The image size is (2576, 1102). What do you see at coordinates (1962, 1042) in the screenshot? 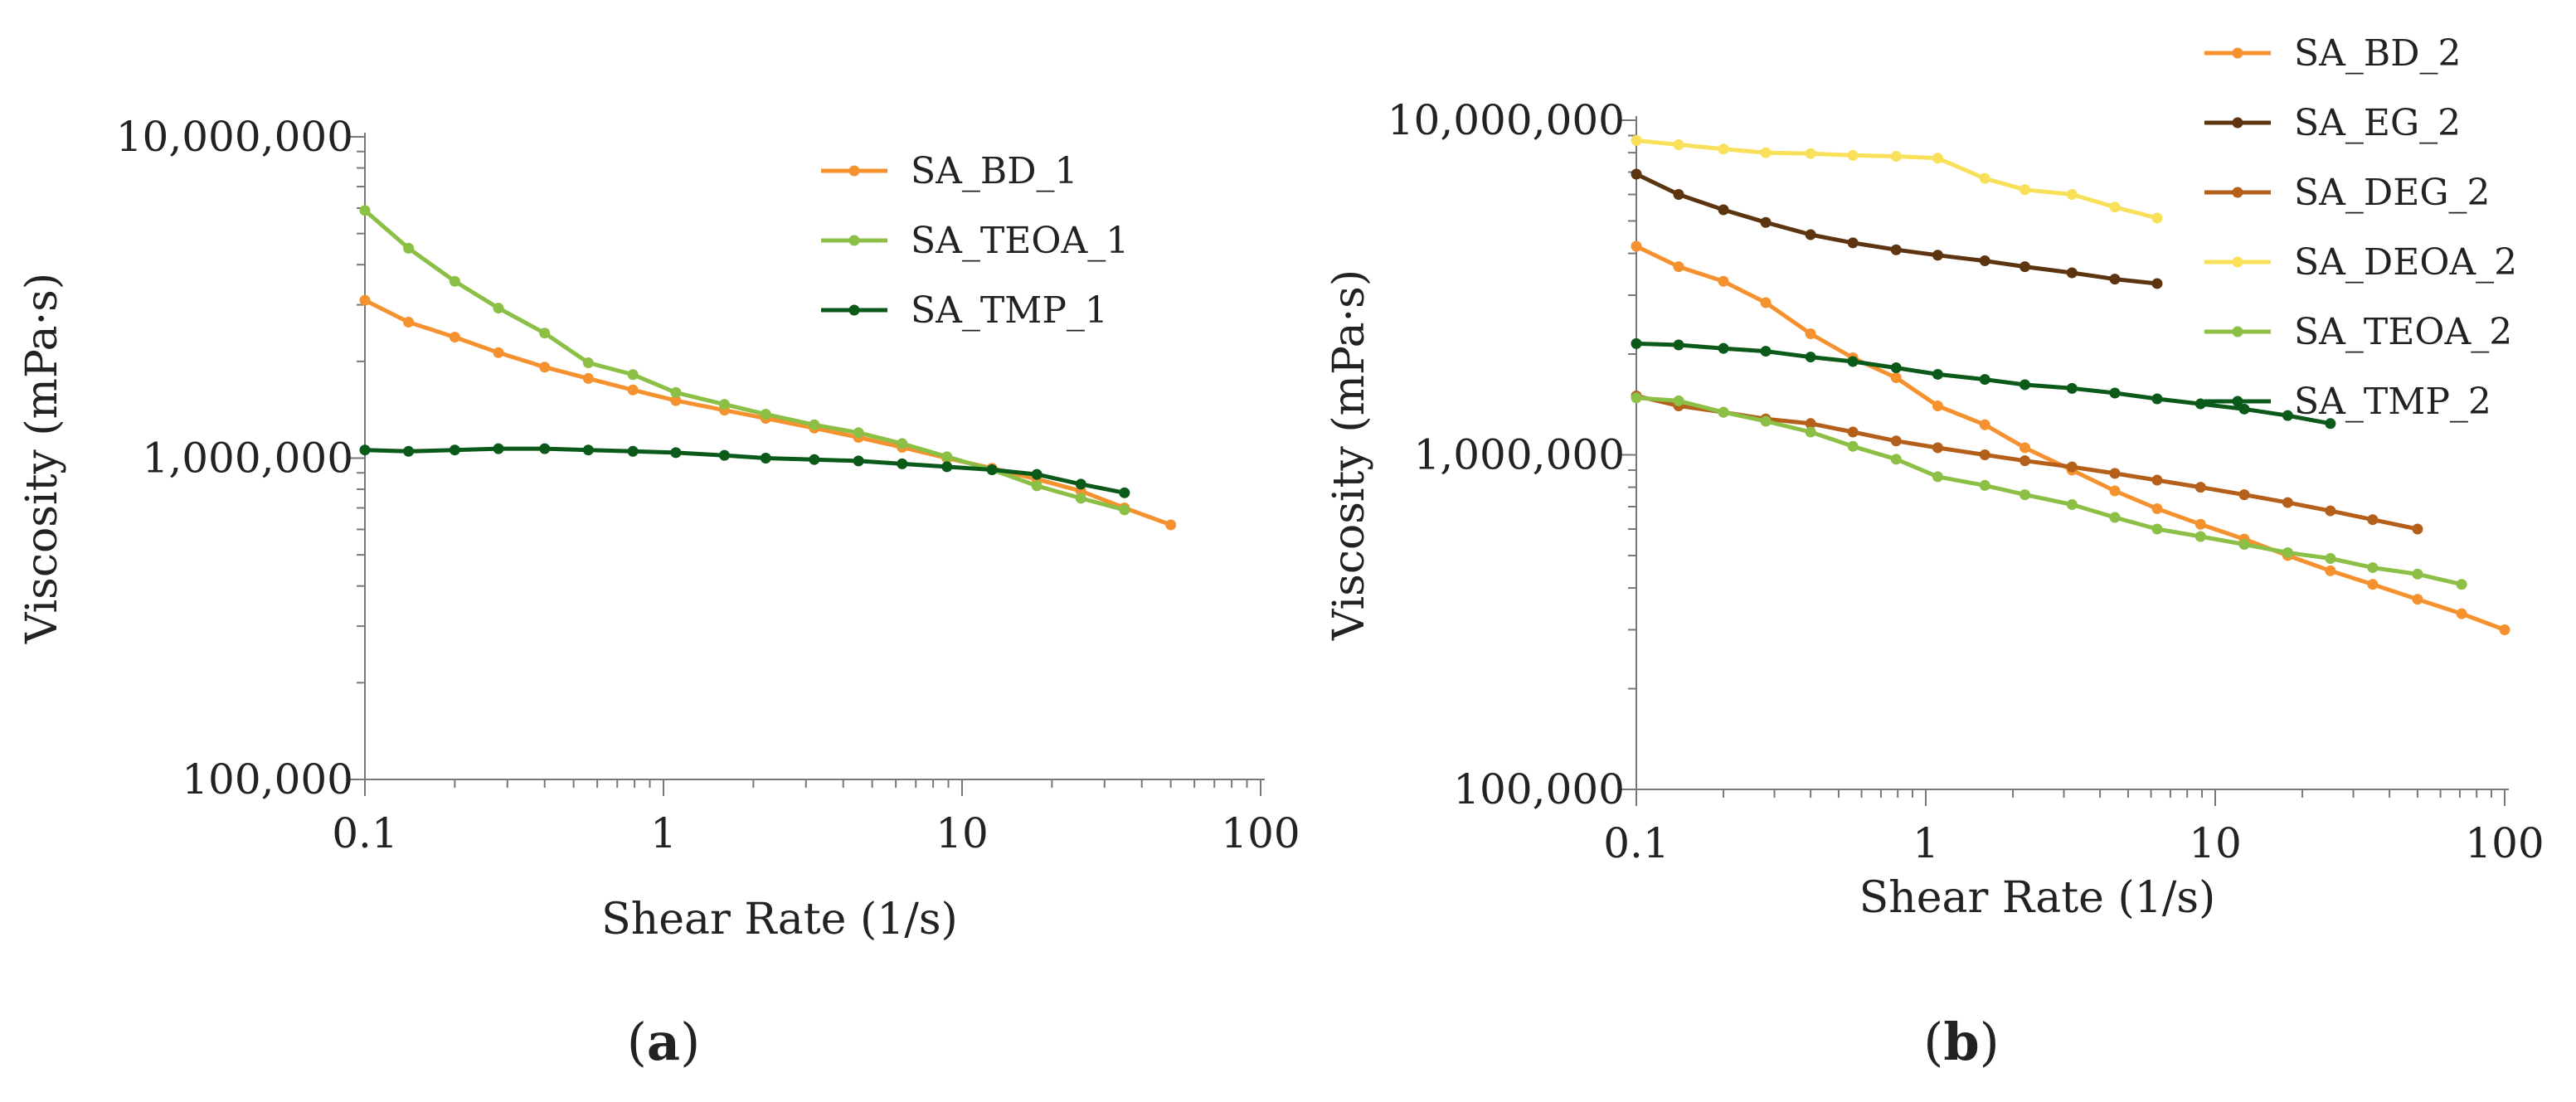
I see `panel-caption: (b)` at bounding box center [1962, 1042].